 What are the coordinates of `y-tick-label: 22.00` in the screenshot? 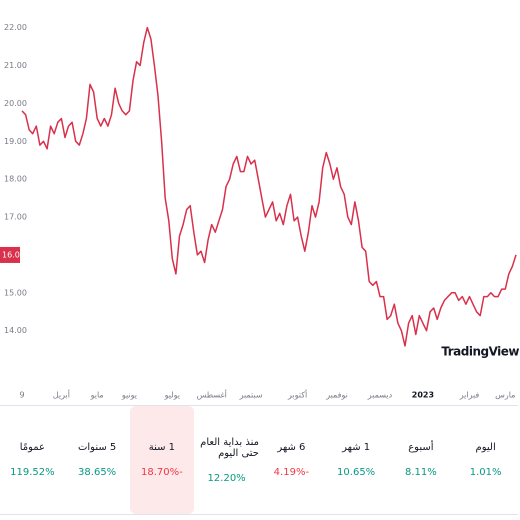 It's located at (15, 27).